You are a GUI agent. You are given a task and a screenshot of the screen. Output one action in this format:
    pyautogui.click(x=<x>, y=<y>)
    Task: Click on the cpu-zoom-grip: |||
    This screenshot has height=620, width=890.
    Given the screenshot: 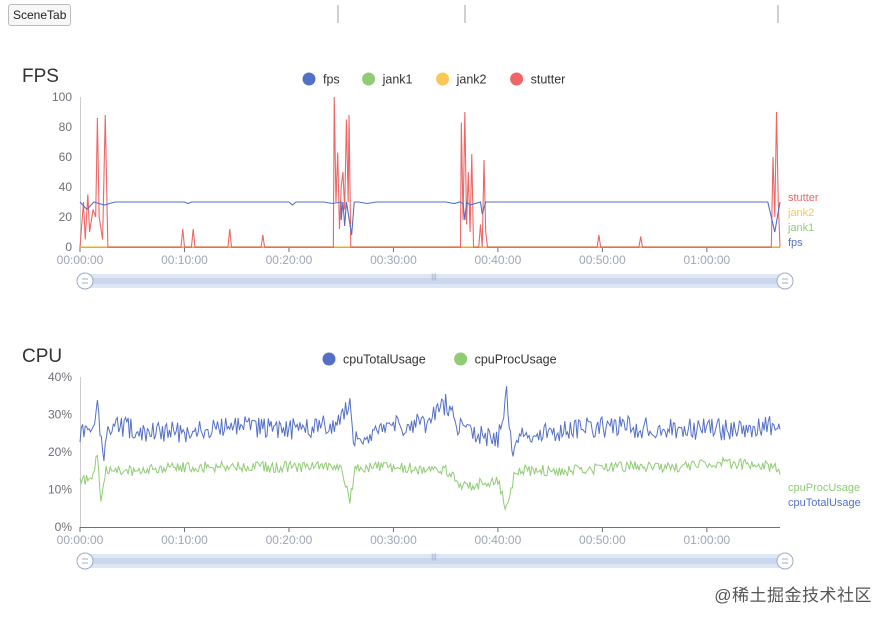 What is the action you would take?
    pyautogui.click(x=434, y=557)
    